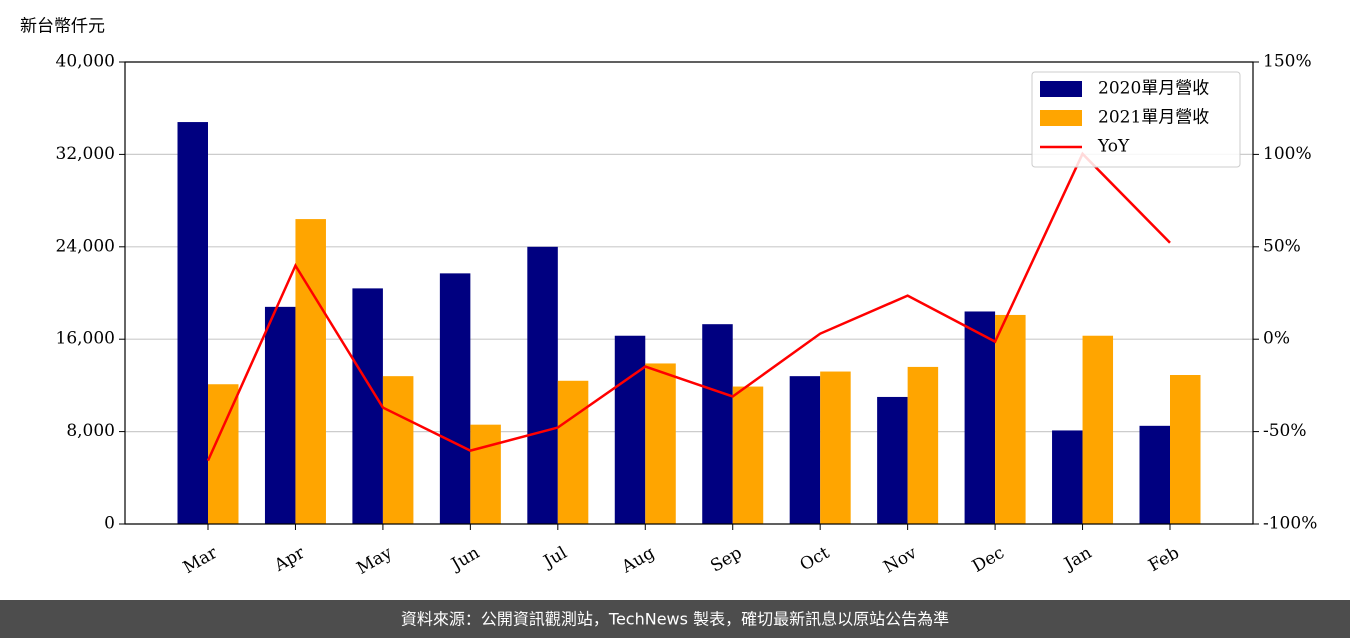 This screenshot has width=1350, height=642. What do you see at coordinates (289, 559) in the screenshot?
I see `x-tick-label: Apr` at bounding box center [289, 559].